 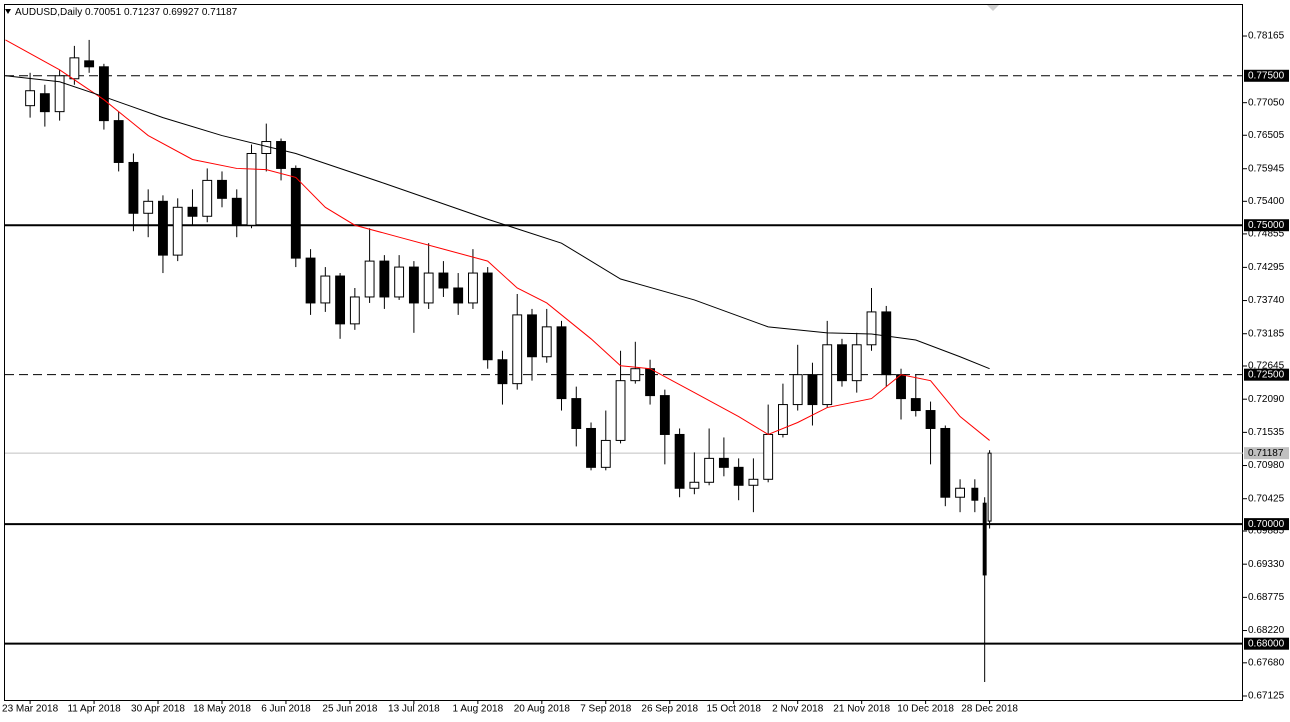 I want to click on y-tick-label: 0.67125, so click(x=1266, y=696).